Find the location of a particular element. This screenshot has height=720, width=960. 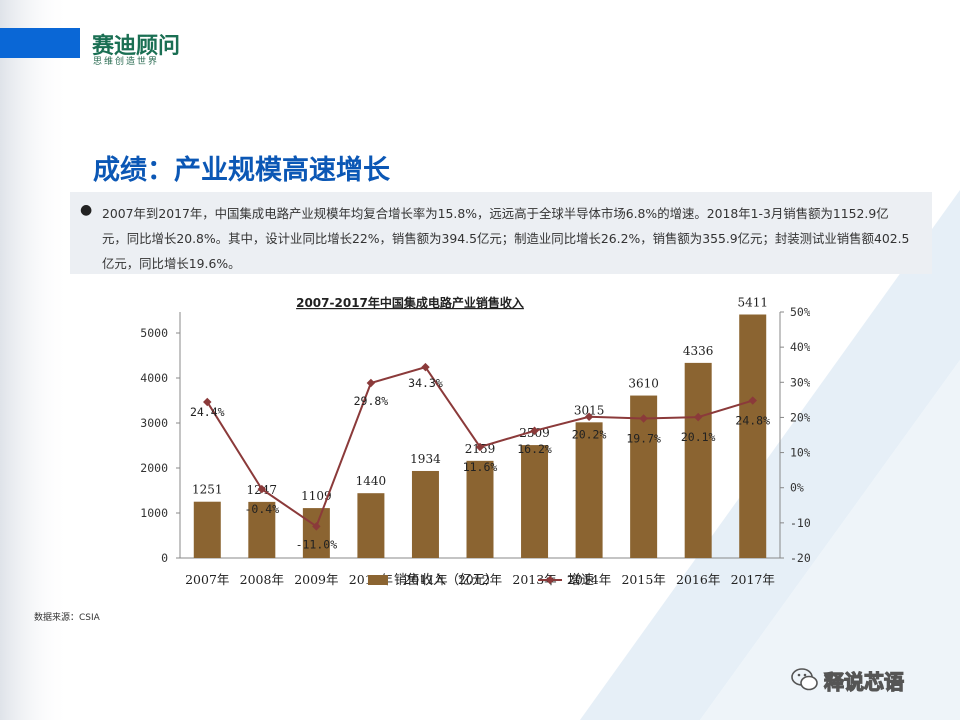

legend-bar-label: 销售收入（亿元） is located at coordinates (446, 580).